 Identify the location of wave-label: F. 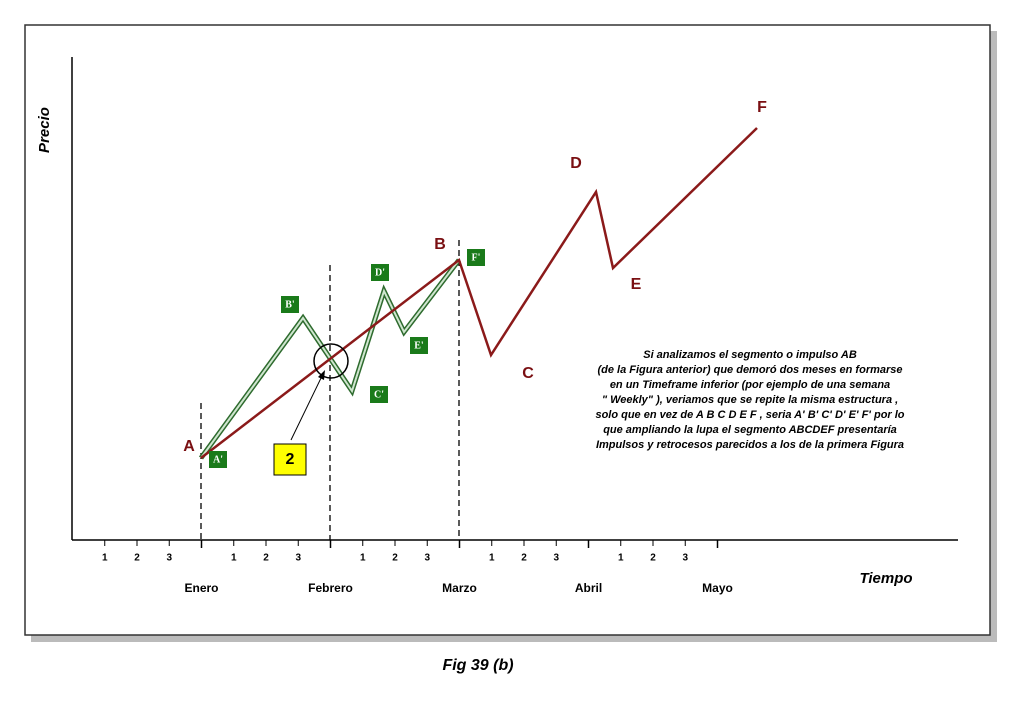
(762, 107).